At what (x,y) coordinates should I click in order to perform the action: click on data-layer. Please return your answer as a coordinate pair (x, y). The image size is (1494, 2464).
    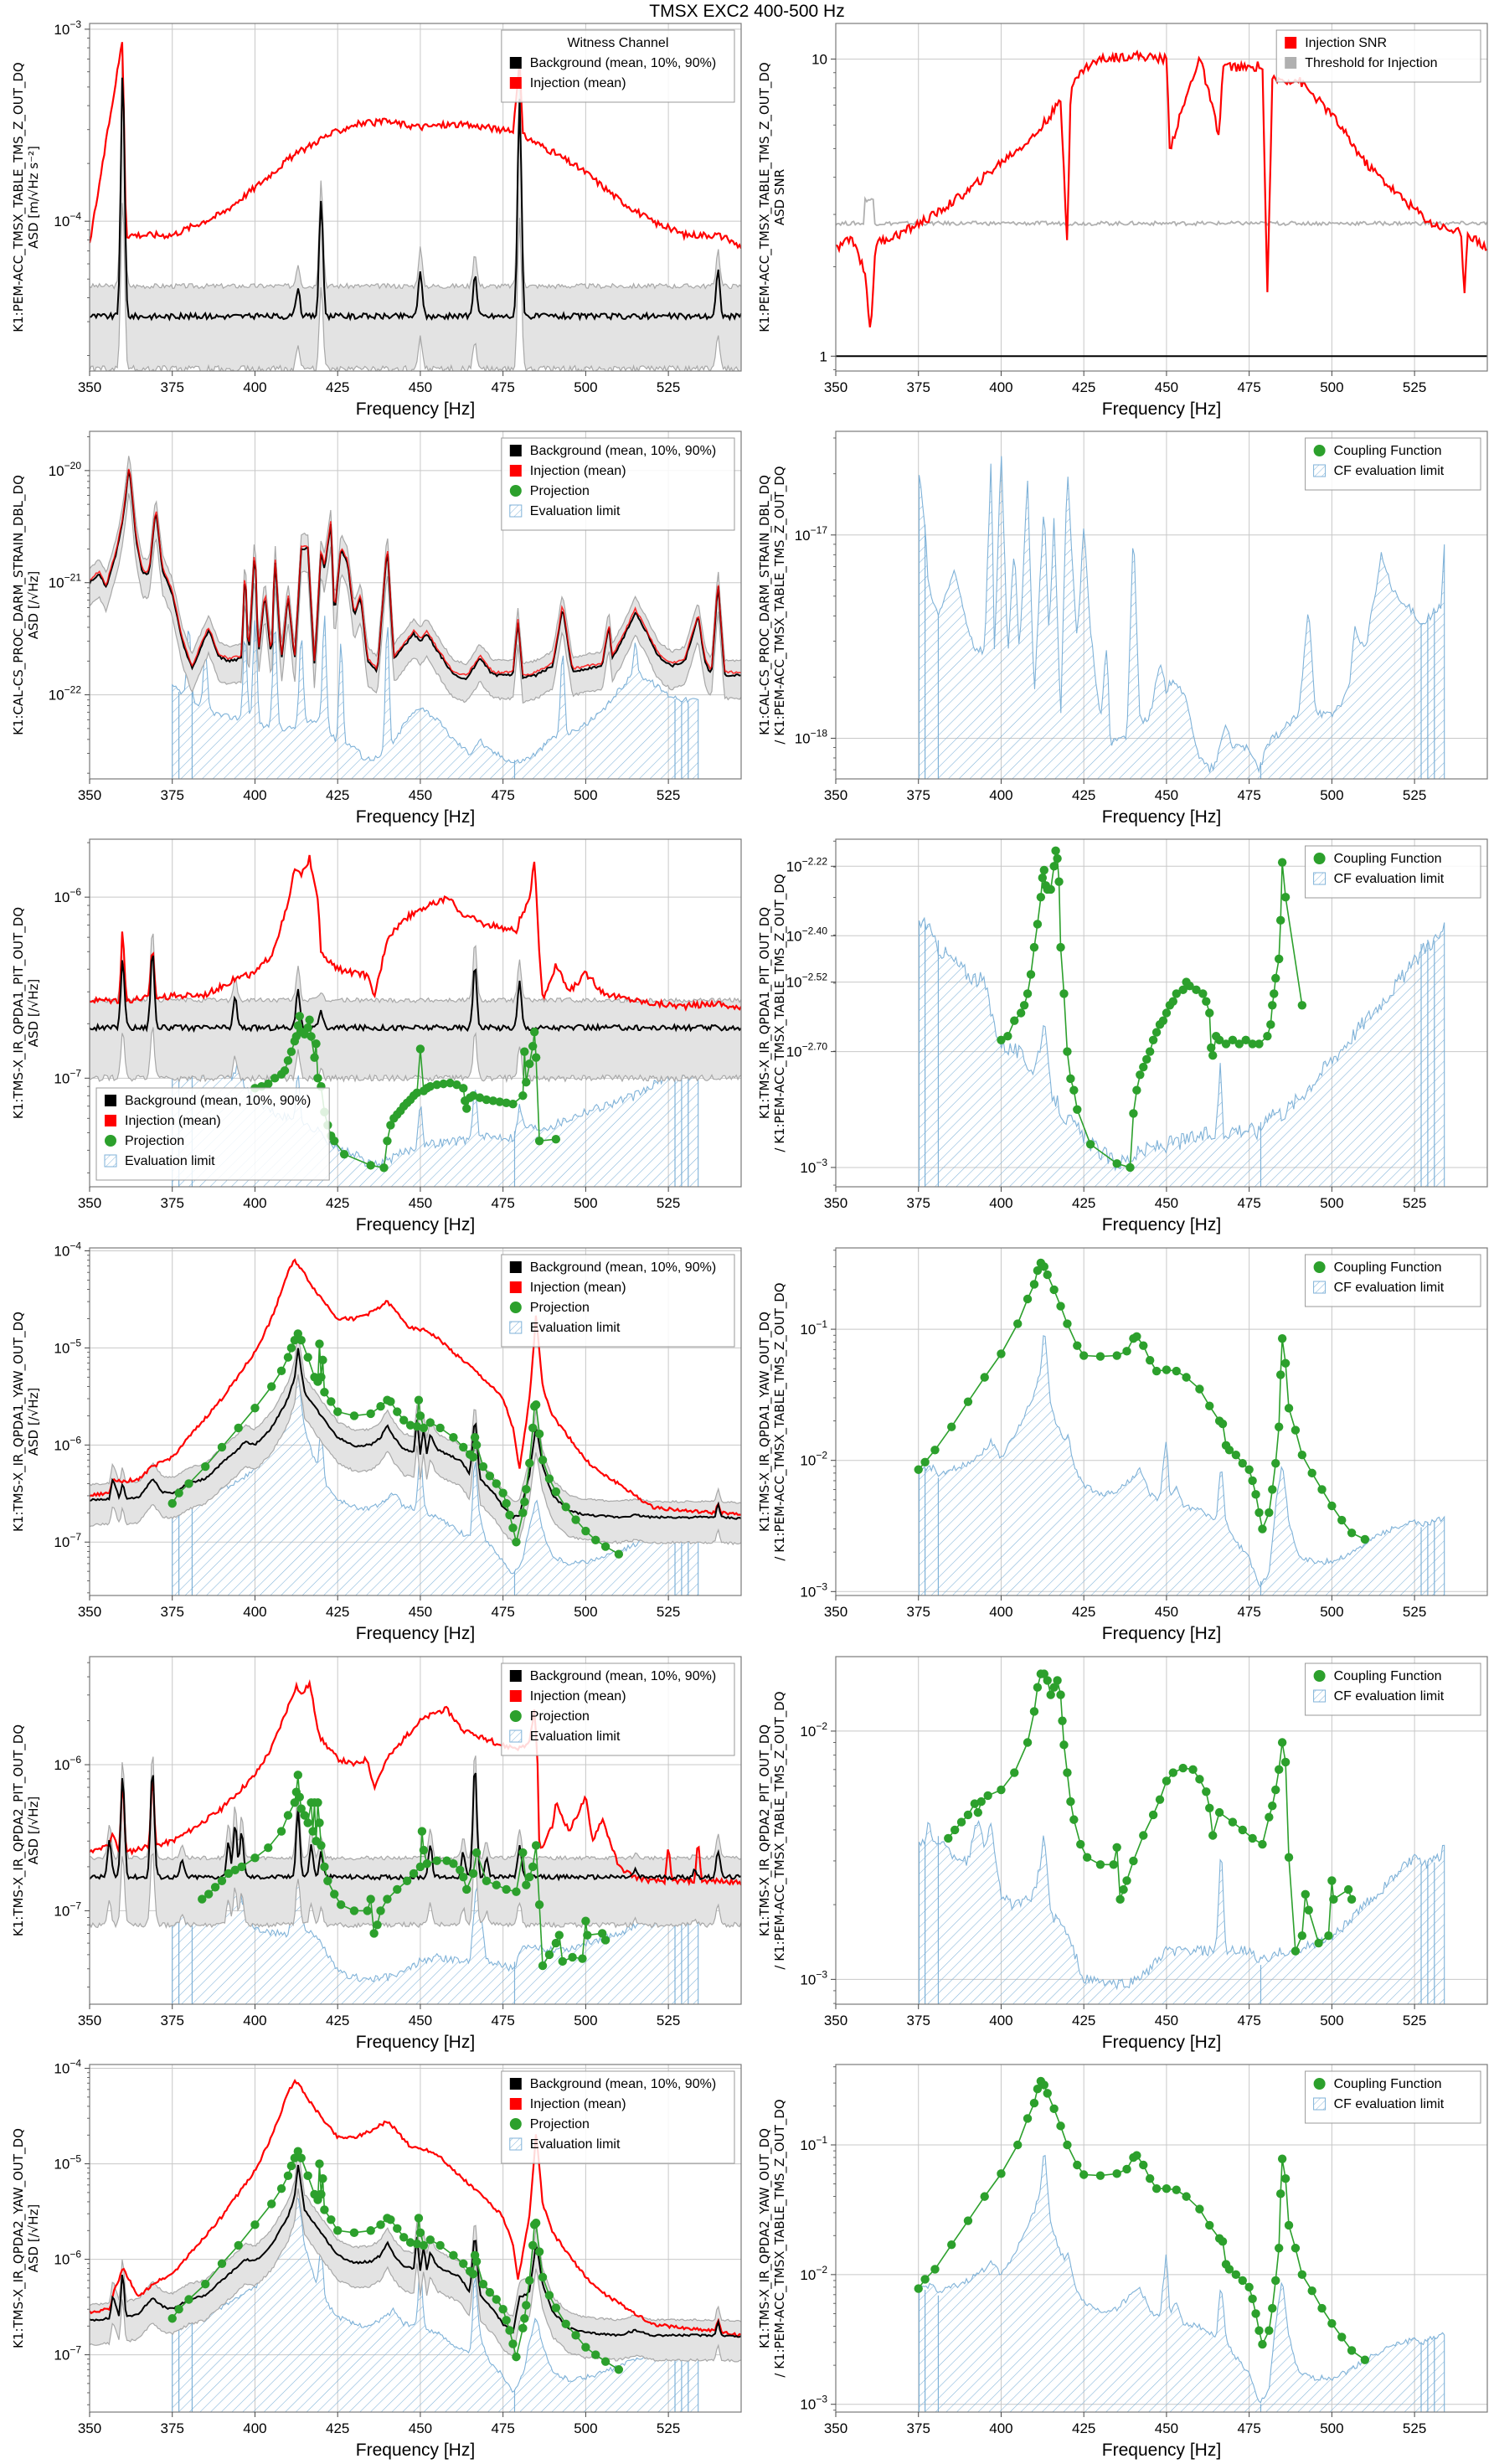
    Looking at the image, I should click on (1181, 1836).